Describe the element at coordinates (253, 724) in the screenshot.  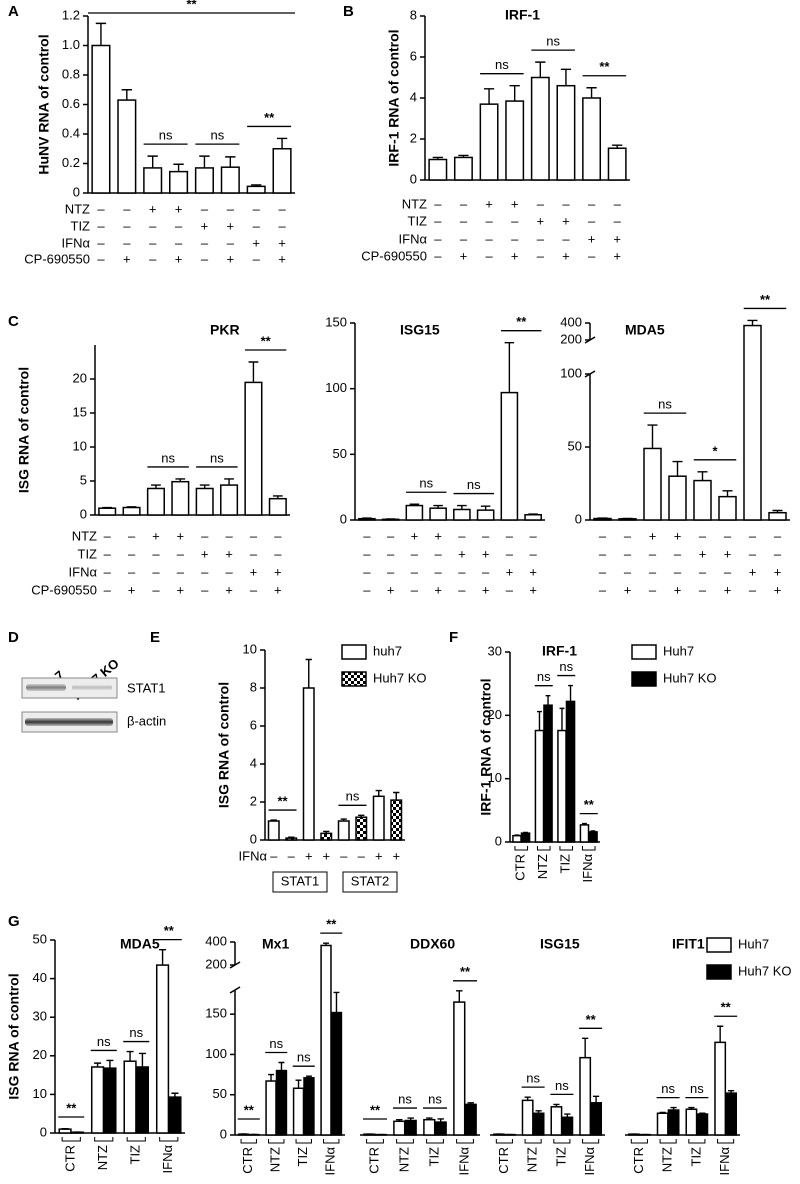
I see `y-tick-label: 6` at that location.